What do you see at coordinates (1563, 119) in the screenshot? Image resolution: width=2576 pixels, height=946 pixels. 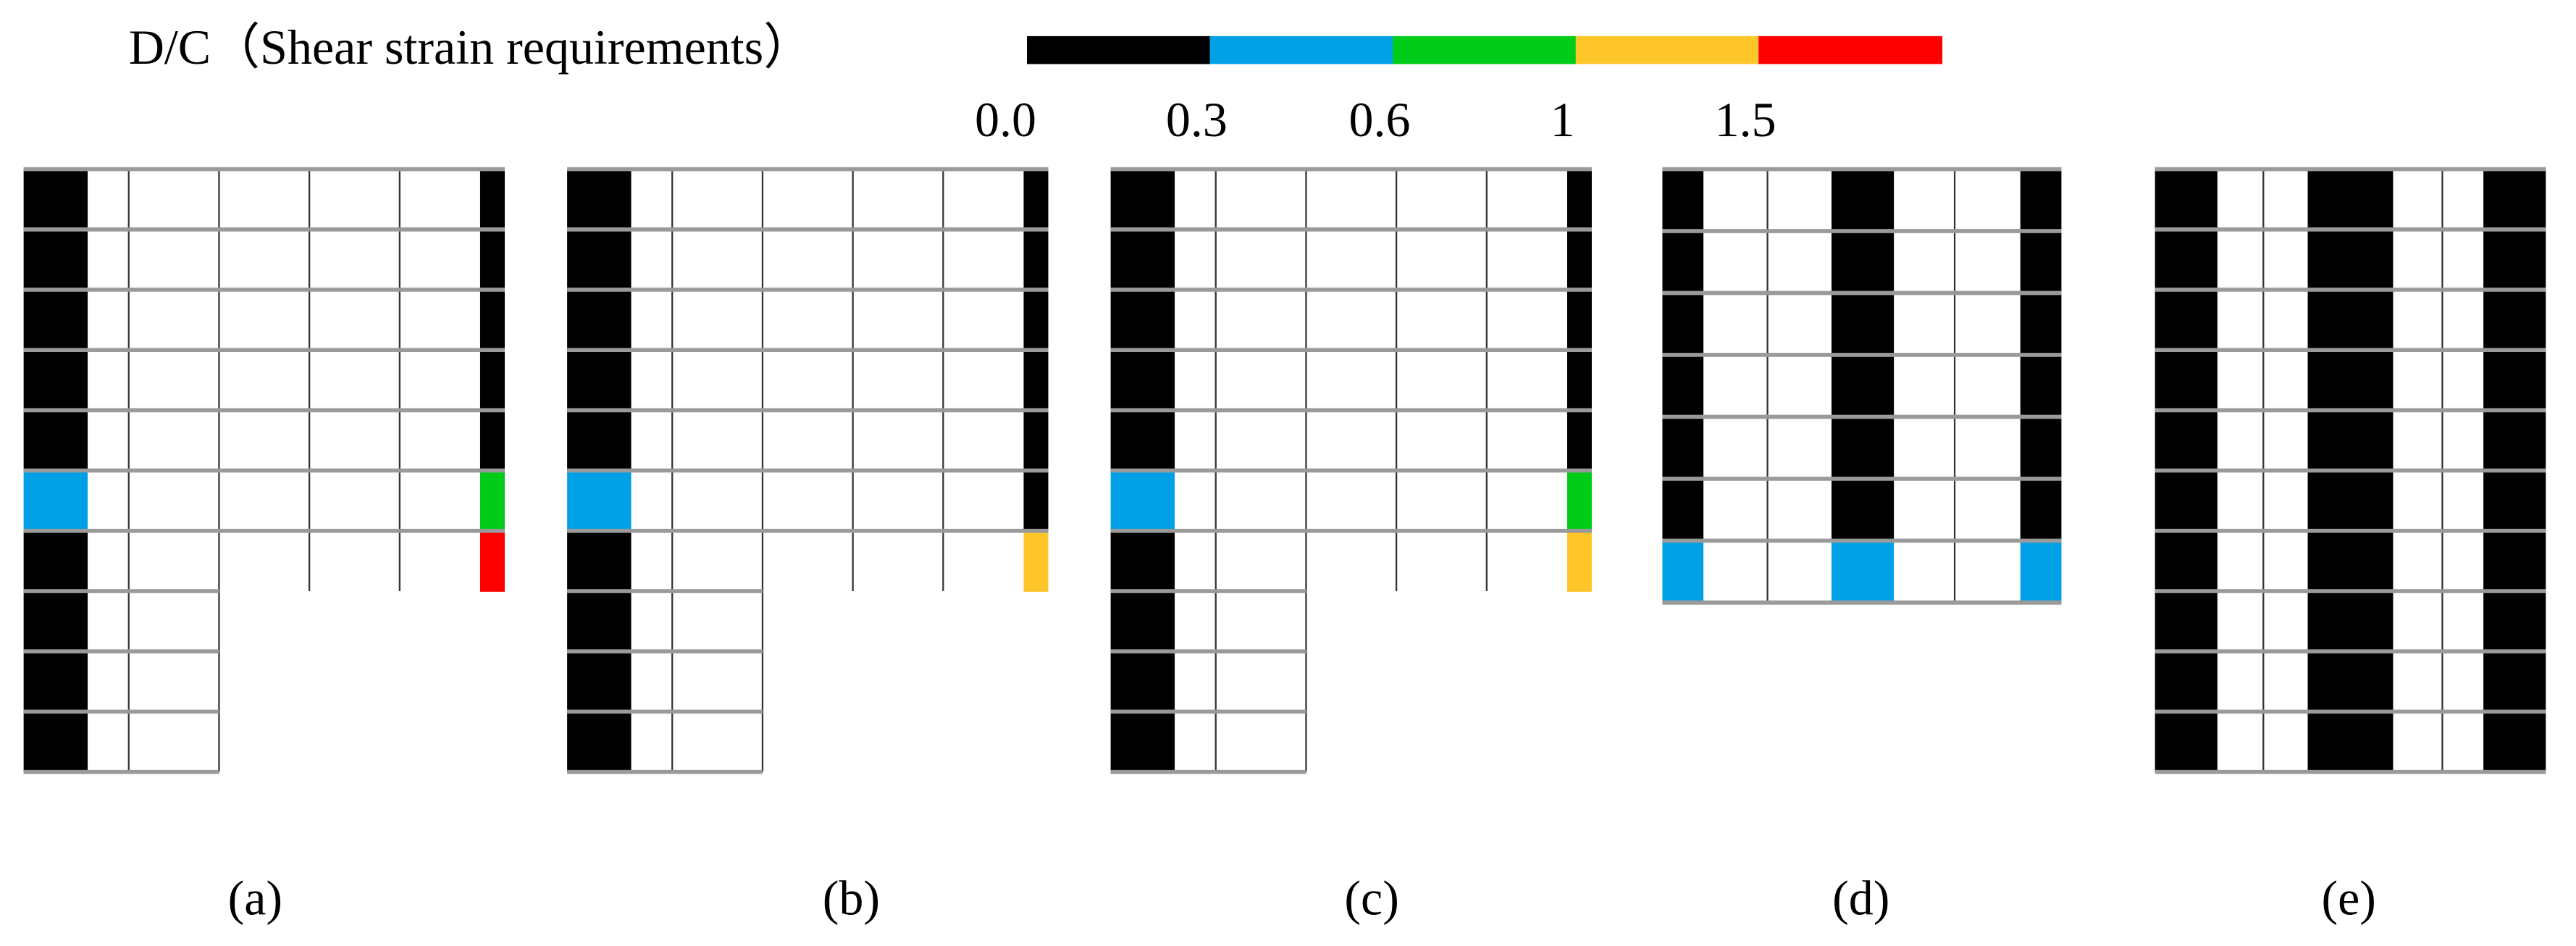 I see `legend-label: 1` at bounding box center [1563, 119].